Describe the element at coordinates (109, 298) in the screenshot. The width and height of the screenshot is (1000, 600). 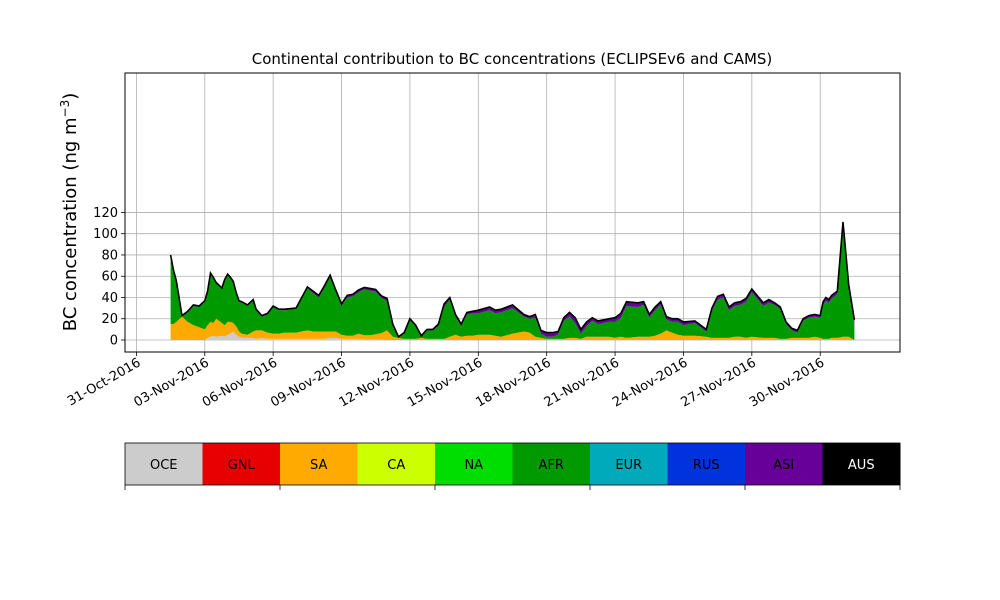
I see `y-tick-label: 40` at that location.